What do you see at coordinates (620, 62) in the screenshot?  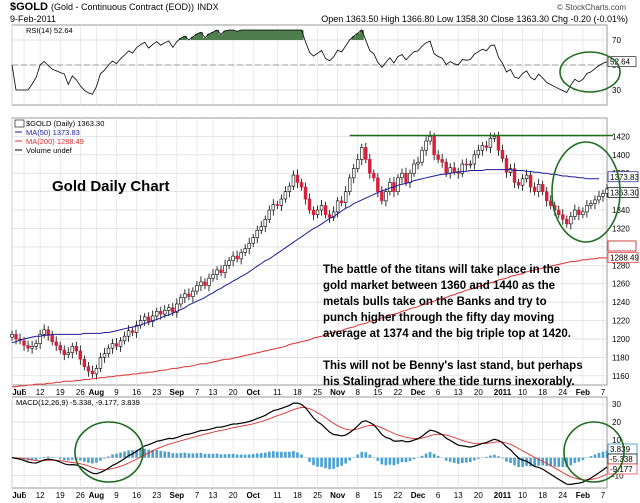 I see `rsi-value-tag-text: 52.64` at bounding box center [620, 62].